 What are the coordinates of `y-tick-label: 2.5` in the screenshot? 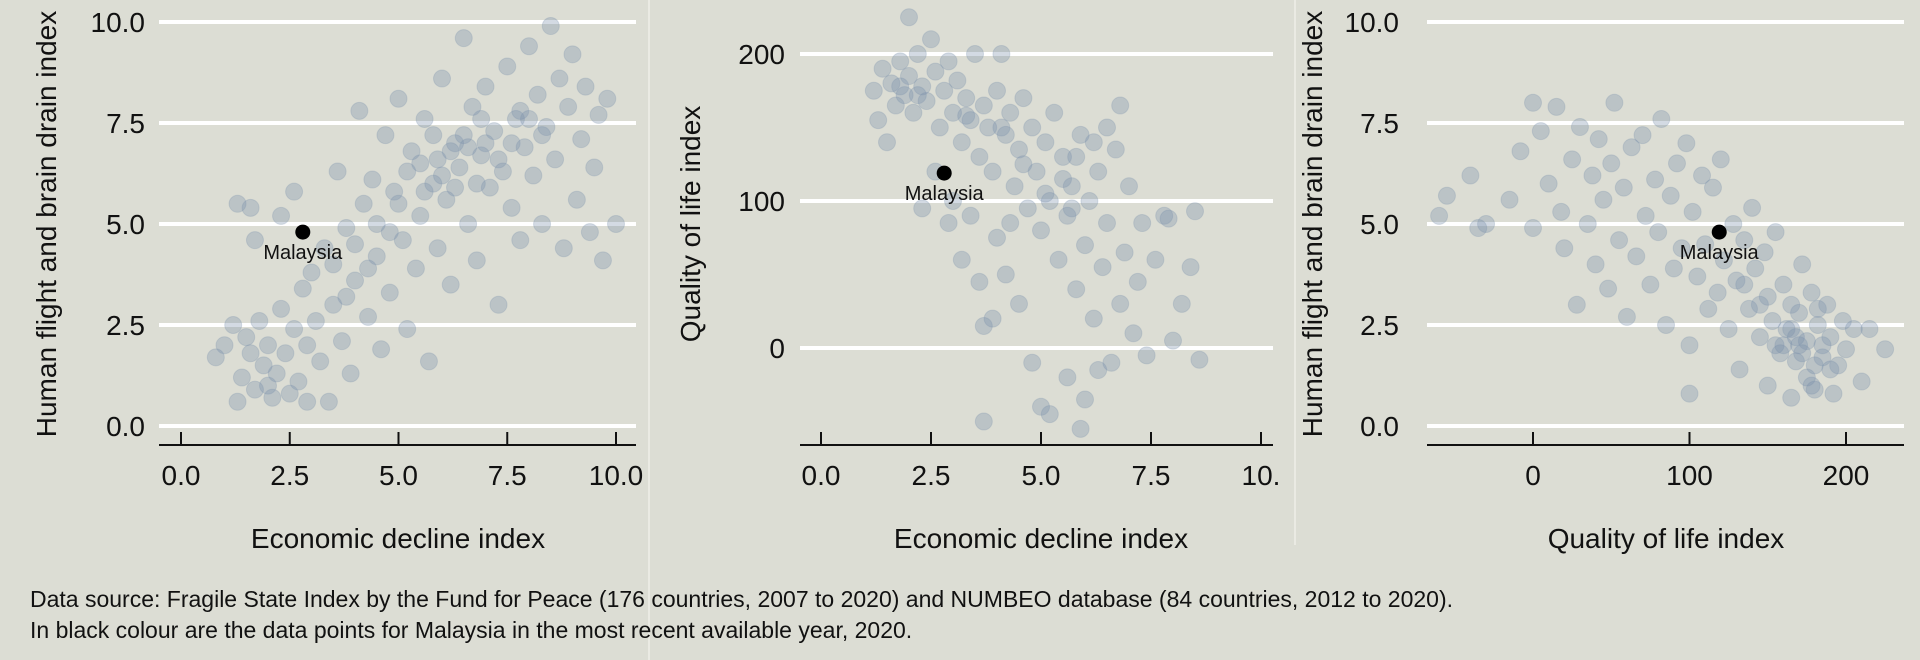 It's located at (1379, 325).